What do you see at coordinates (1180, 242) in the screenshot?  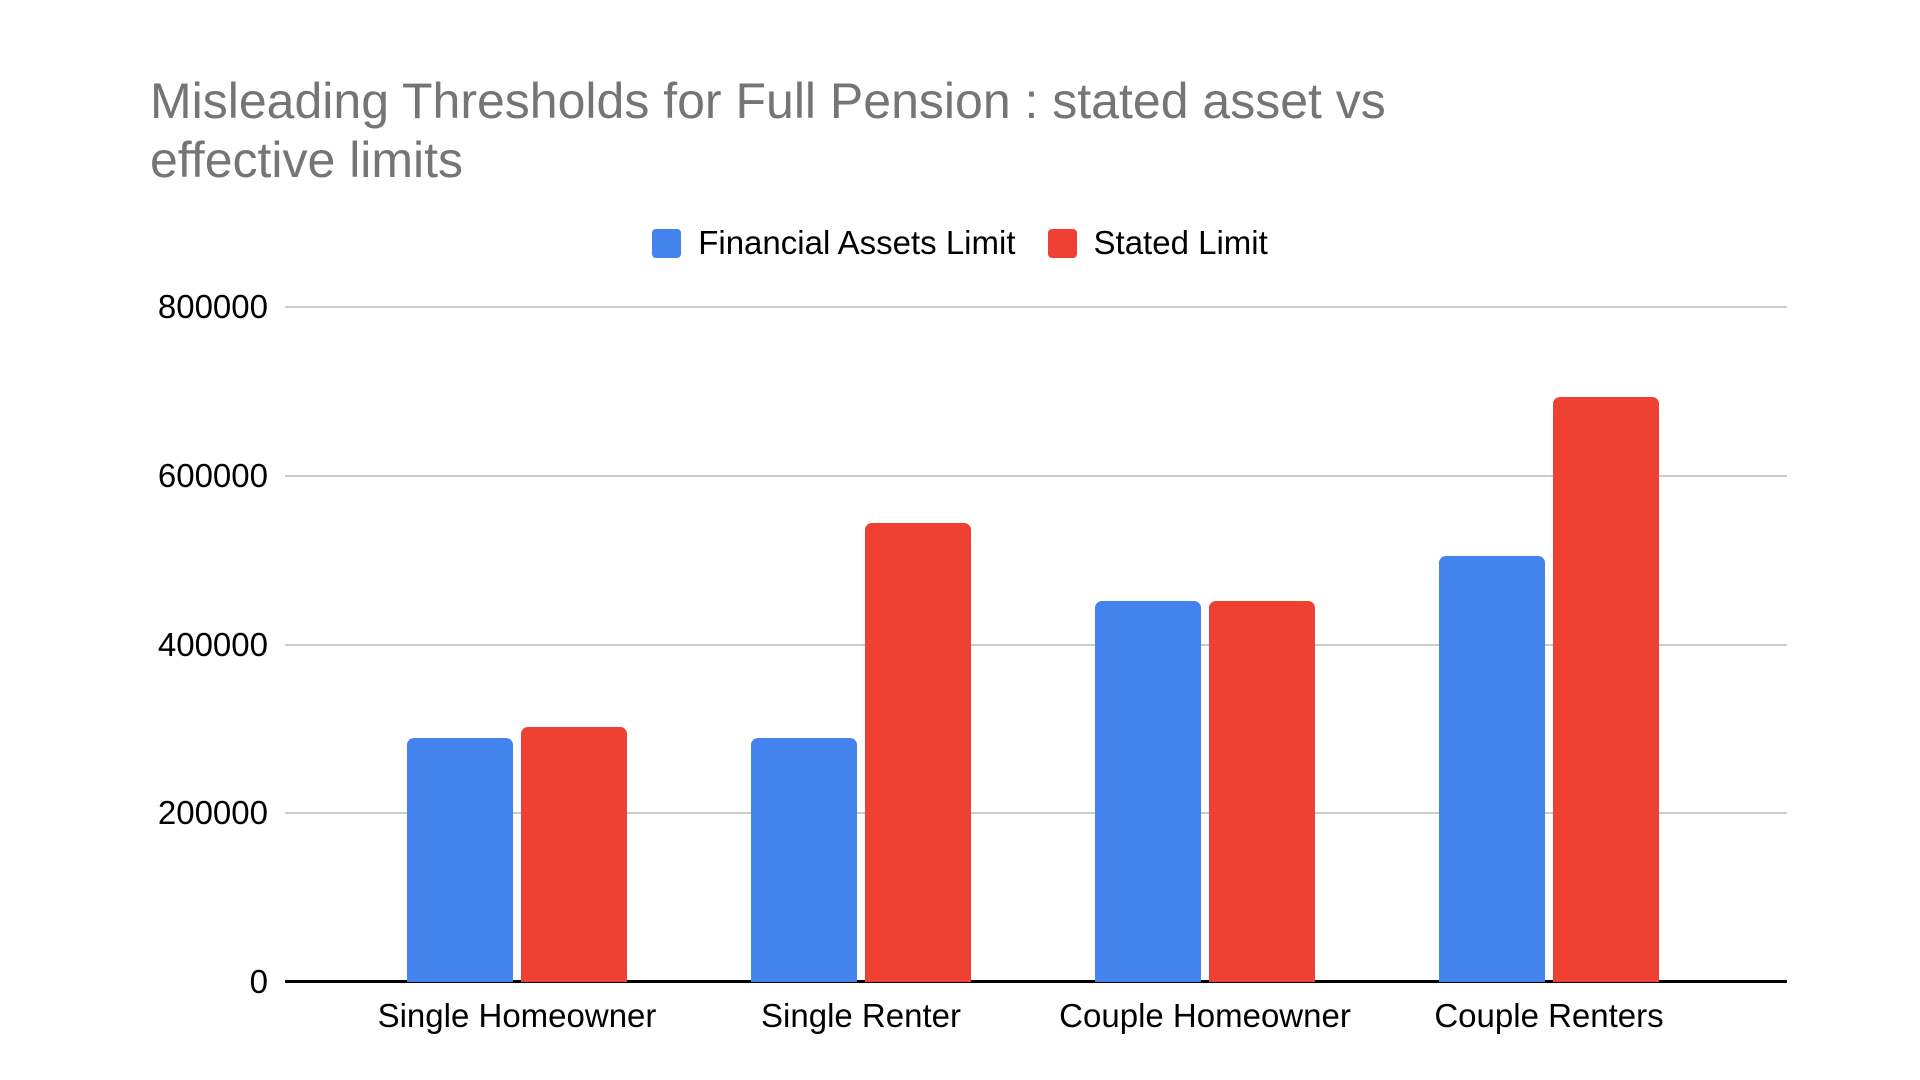 I see `legend-label-stated-limit: Stated Limit` at bounding box center [1180, 242].